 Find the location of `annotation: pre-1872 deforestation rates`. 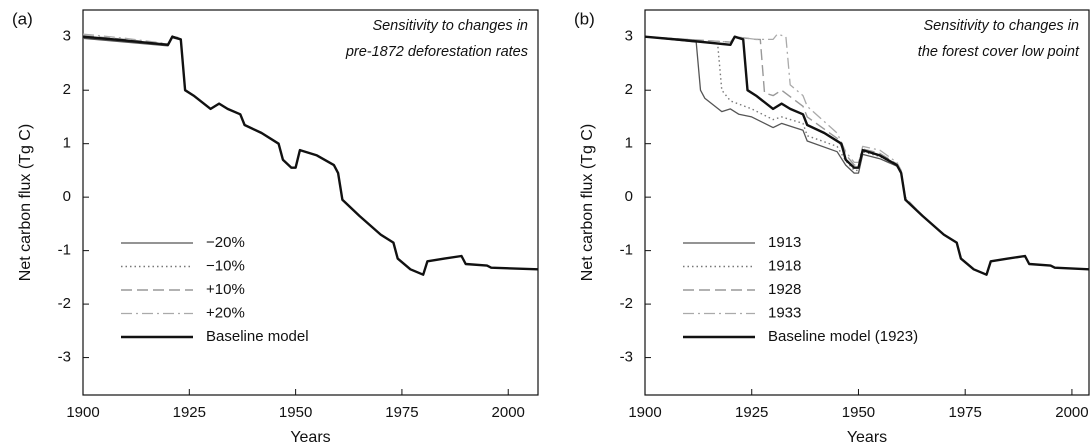

annotation: pre-1872 deforestation rates is located at coordinates (436, 52).